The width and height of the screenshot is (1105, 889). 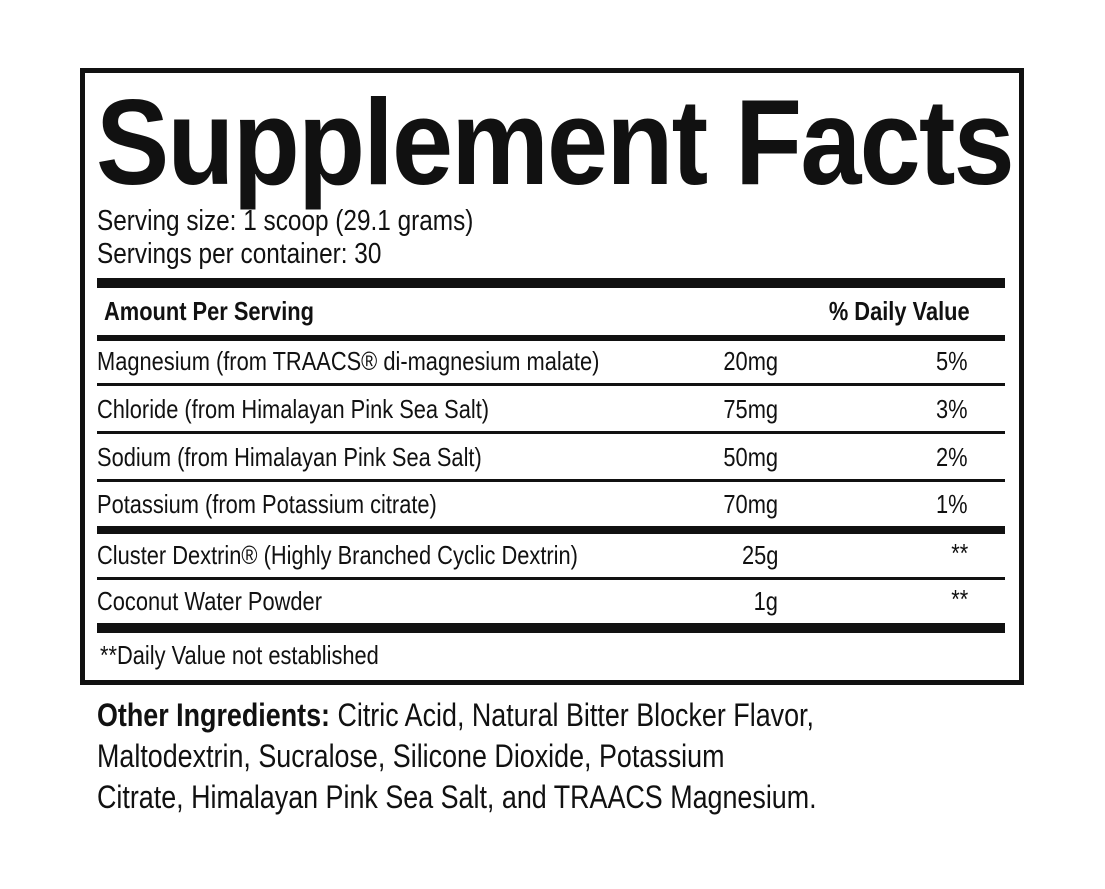 I want to click on nutrient-amount: 75mg, so click(x=750, y=409).